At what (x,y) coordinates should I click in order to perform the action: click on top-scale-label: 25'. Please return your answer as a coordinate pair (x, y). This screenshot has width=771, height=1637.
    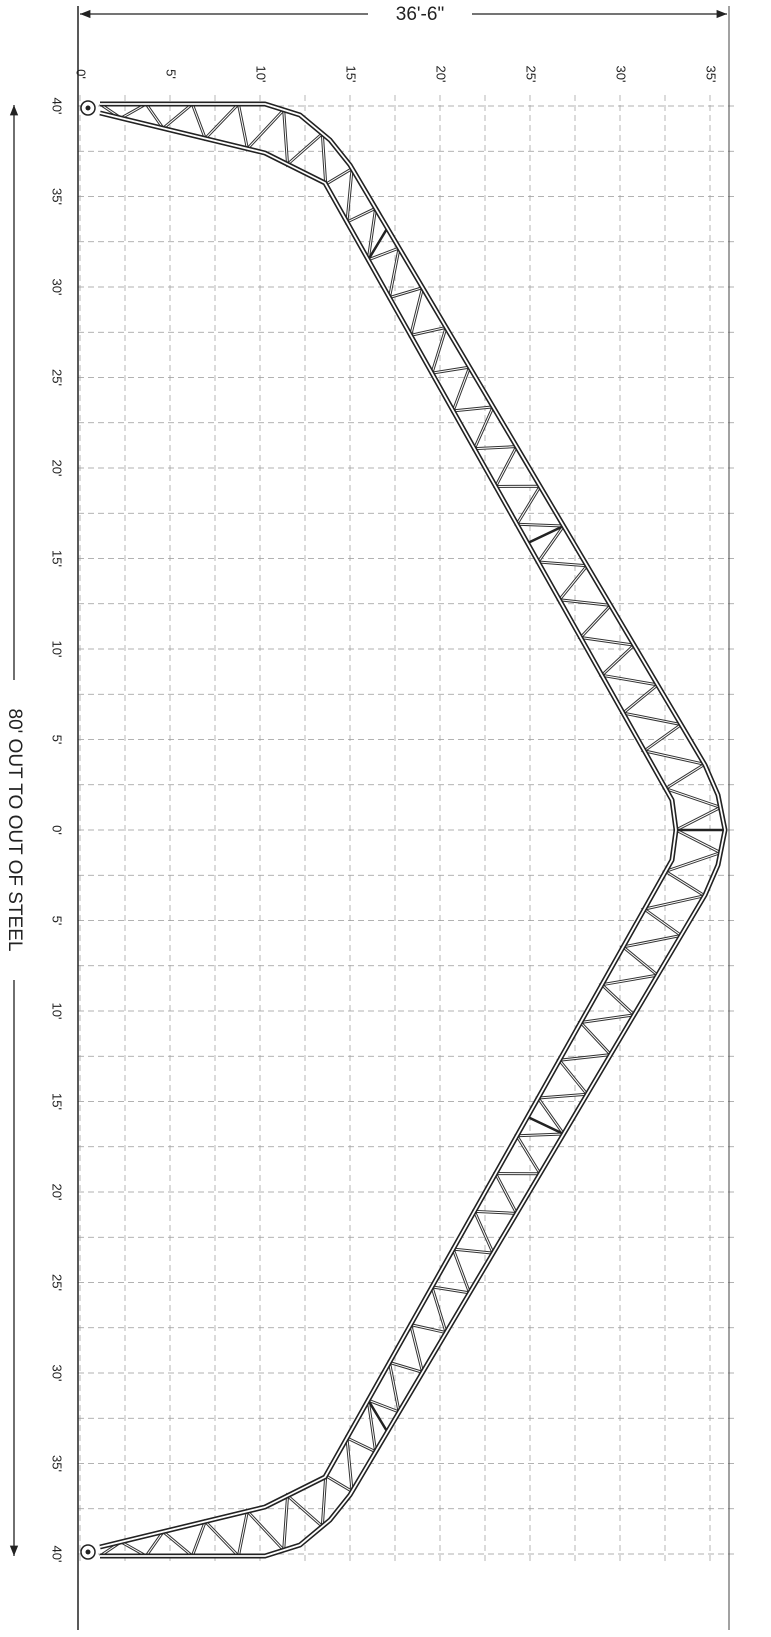
    Looking at the image, I should click on (531, 74).